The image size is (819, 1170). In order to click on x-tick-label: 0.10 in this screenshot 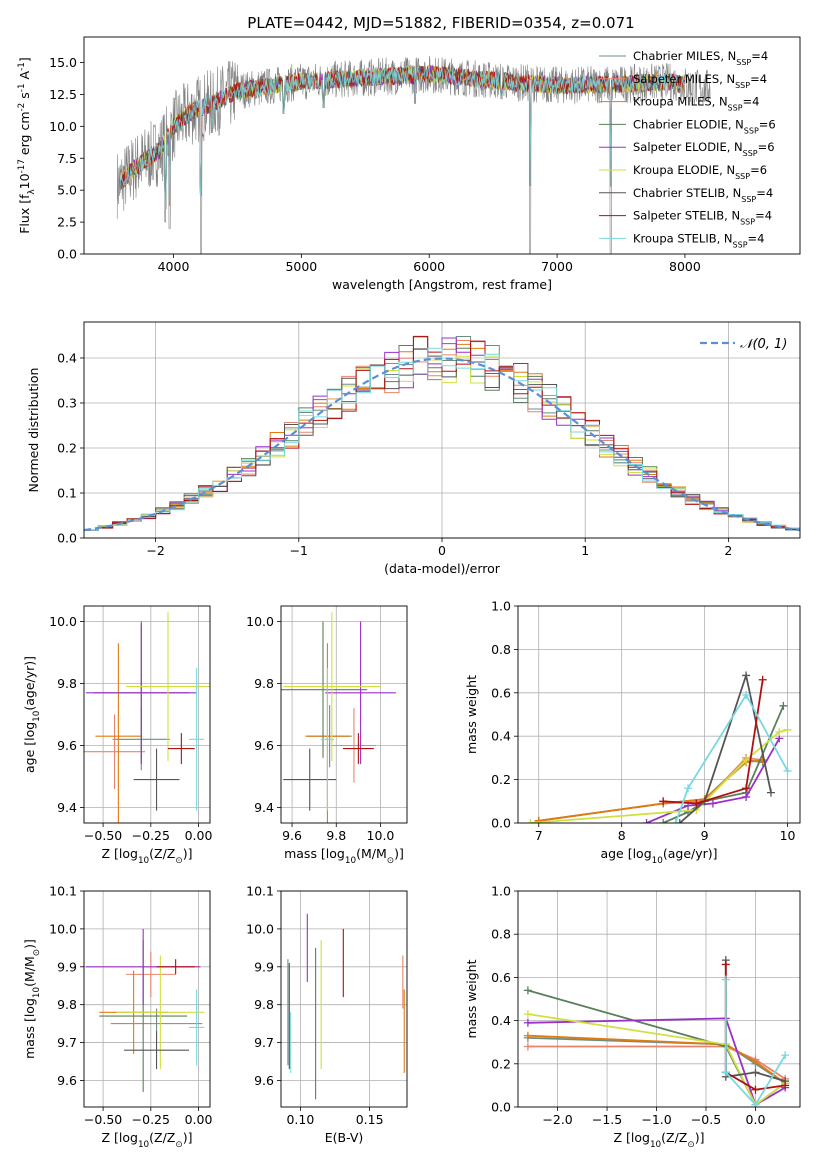, I will do `click(300, 1119)`.